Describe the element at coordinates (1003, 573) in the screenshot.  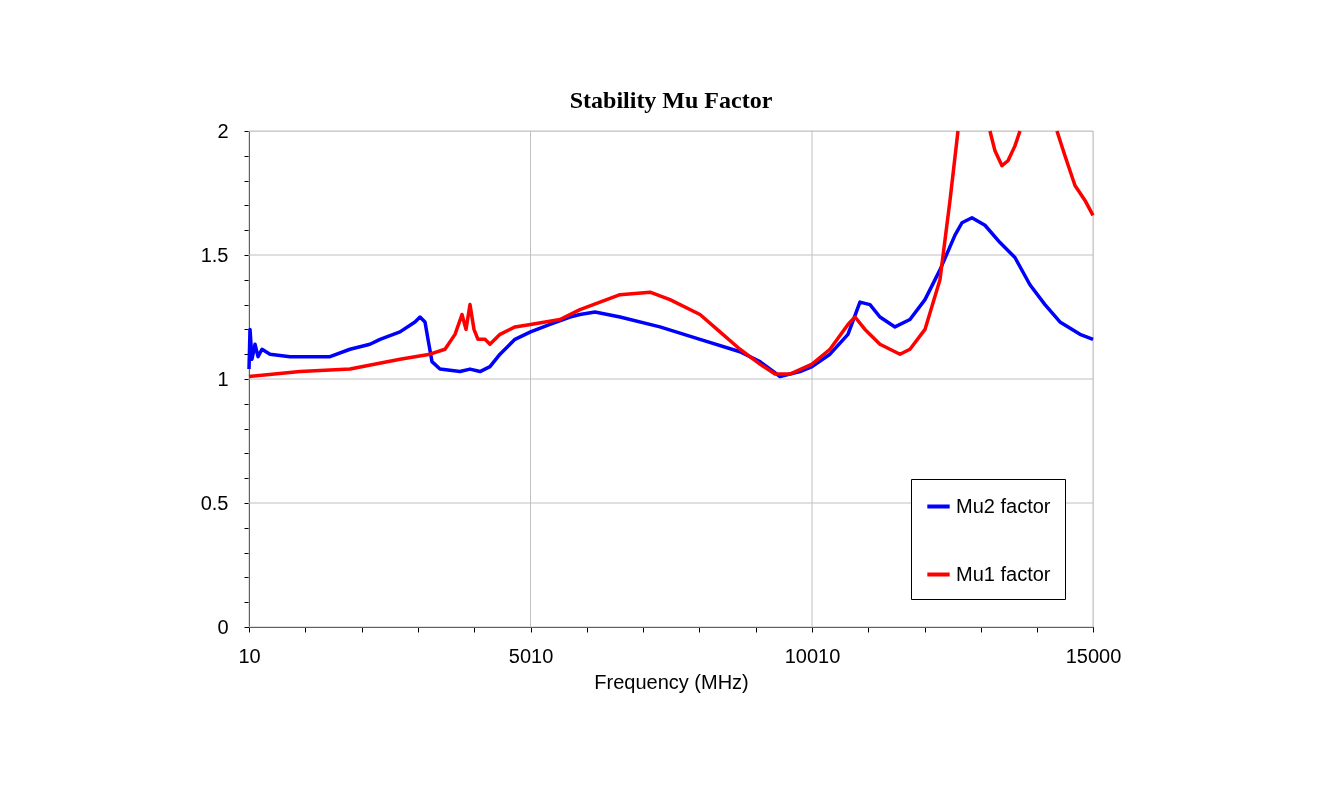
I see `legend-label: Mu1 factor` at that location.